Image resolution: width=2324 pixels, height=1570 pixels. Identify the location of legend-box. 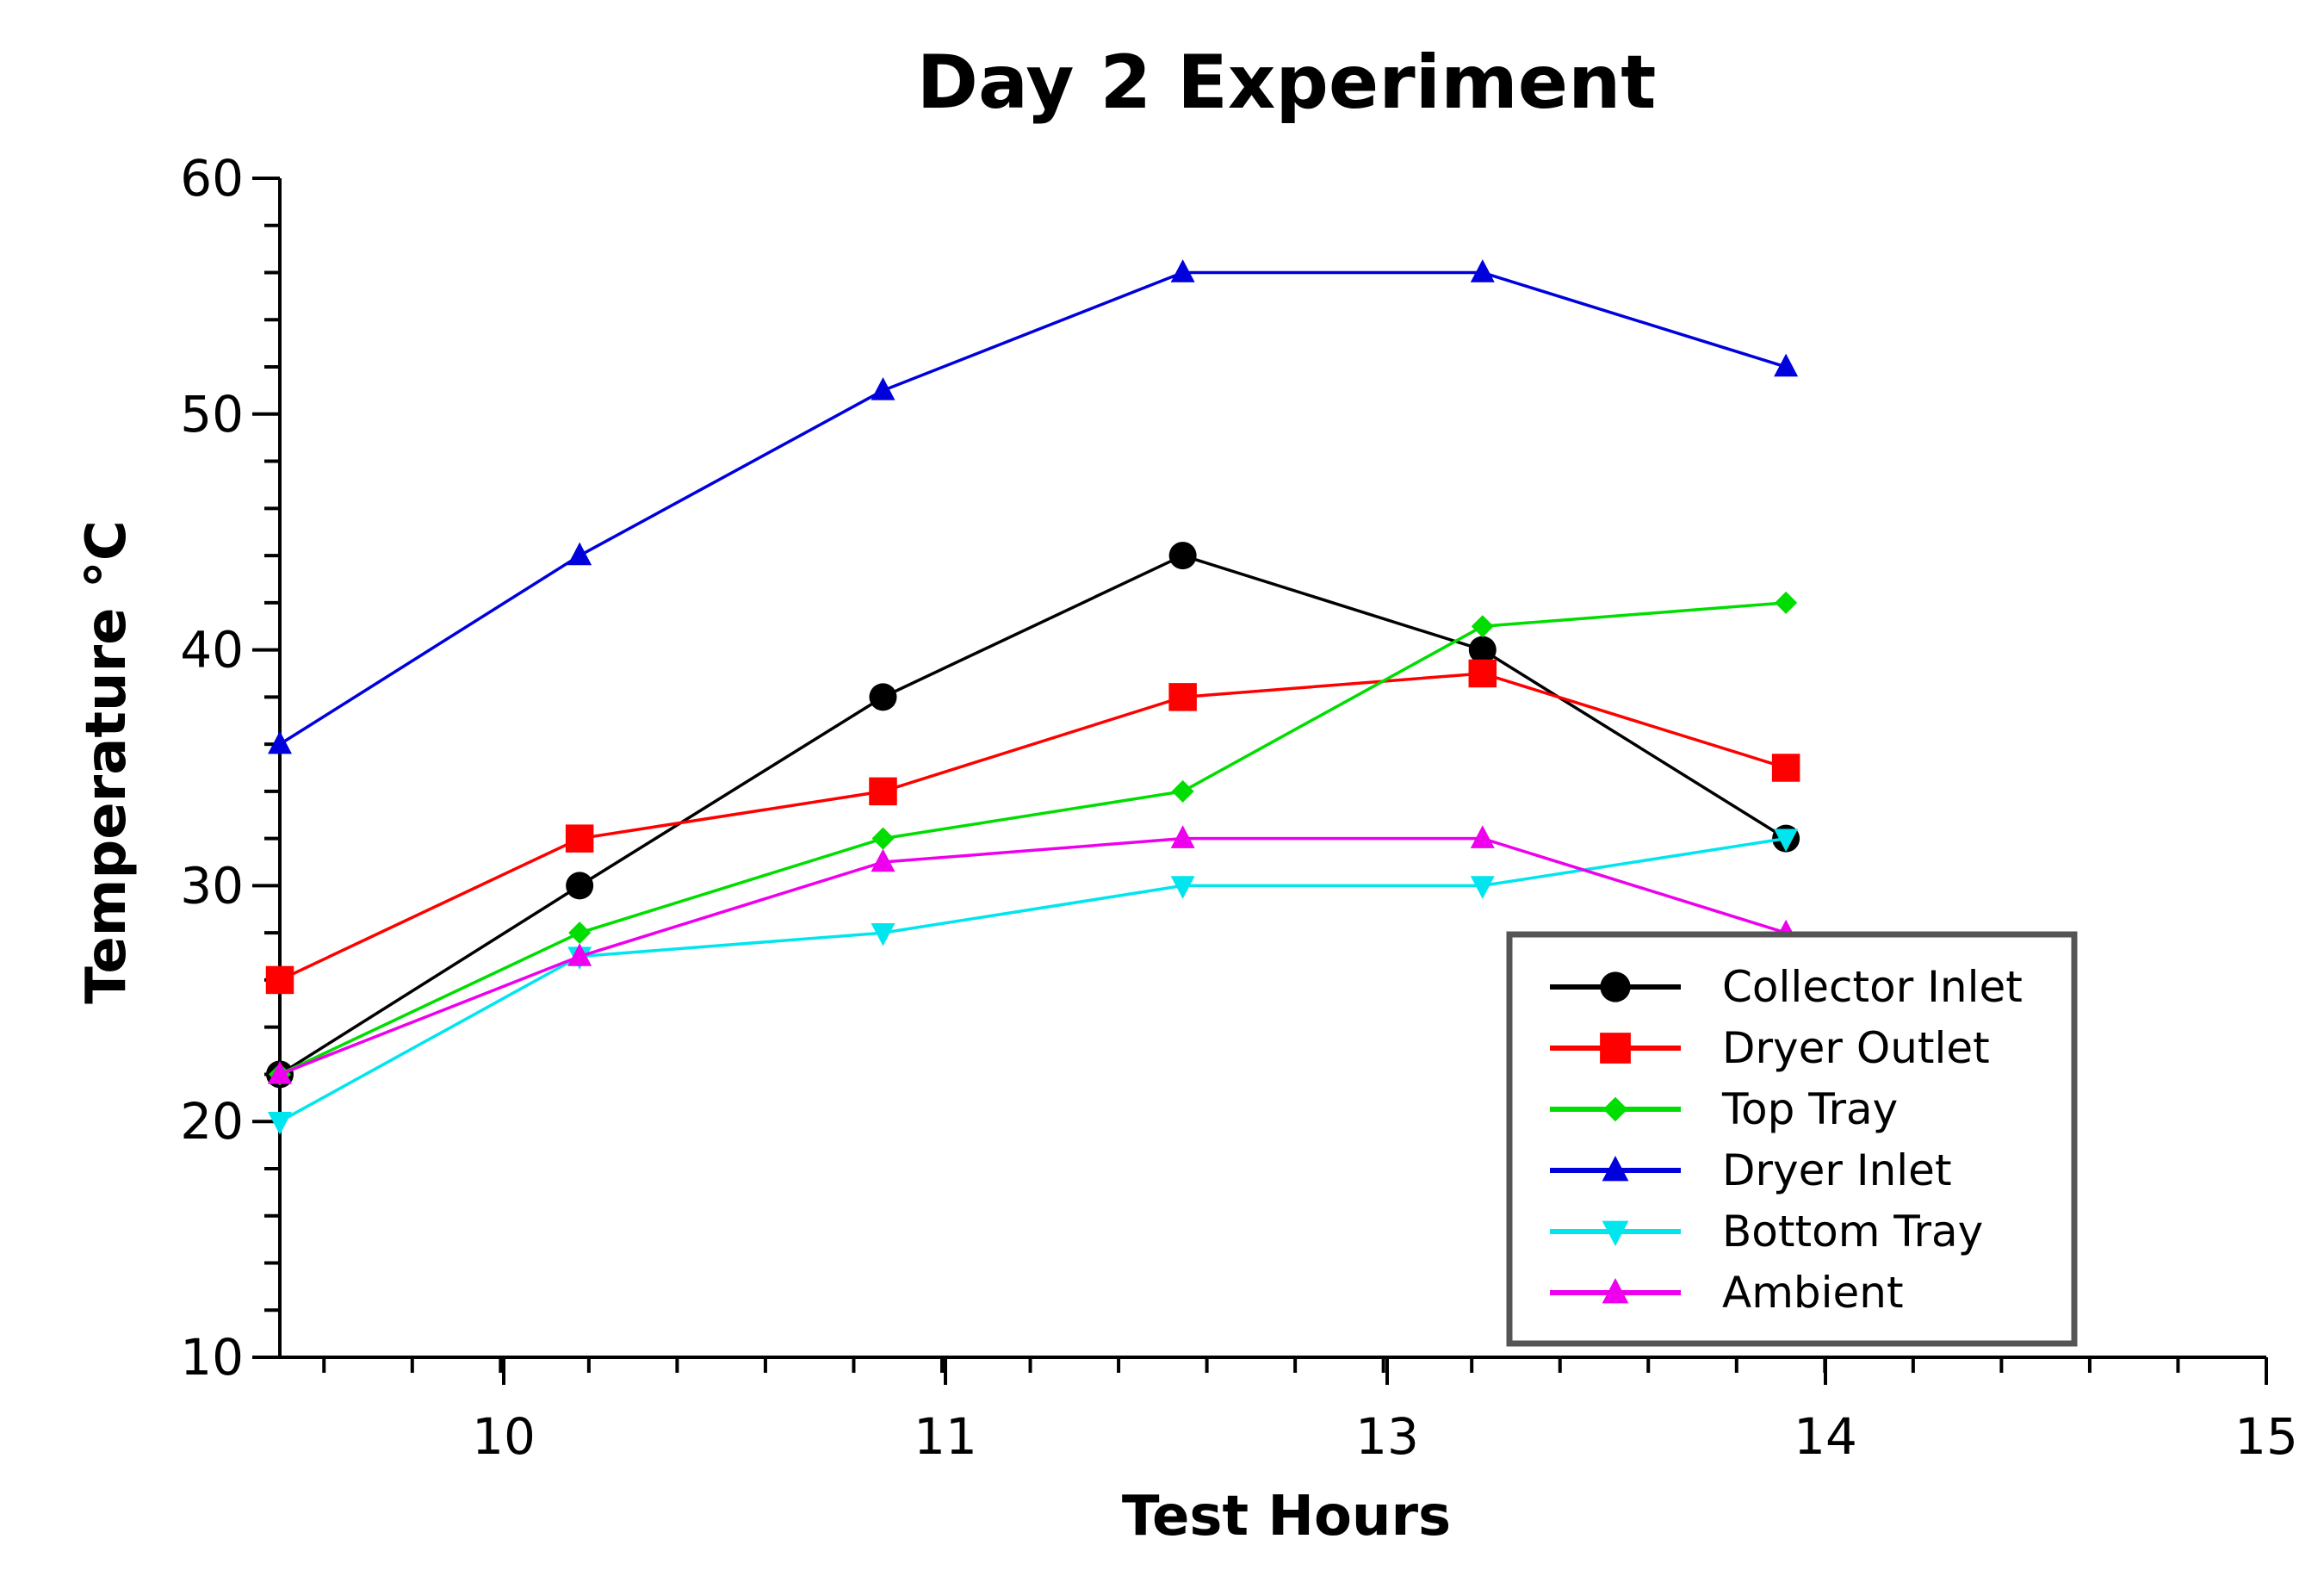
(1792, 1139).